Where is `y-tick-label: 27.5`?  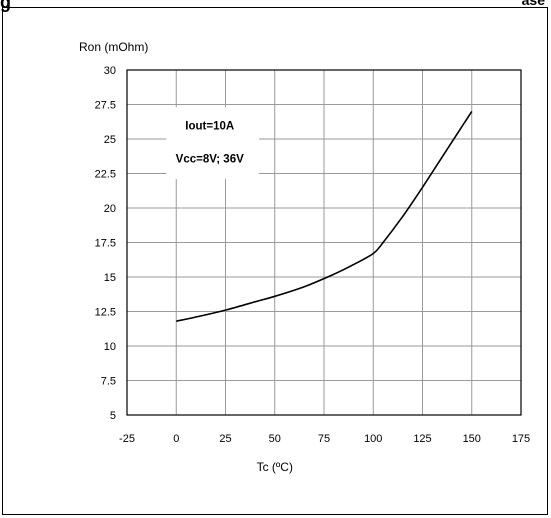 y-tick-label: 27.5 is located at coordinates (105, 106).